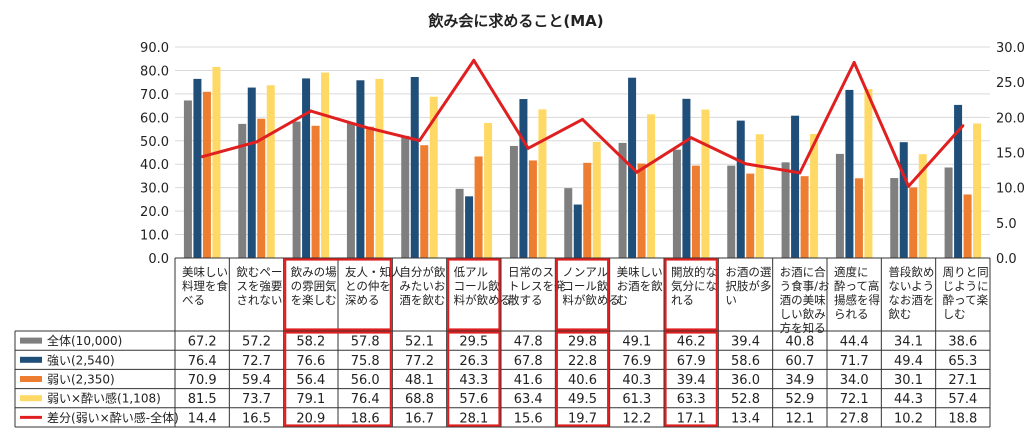  What do you see at coordinates (419, 342) in the screenshot?
I see `table-cell: 52.1` at bounding box center [419, 342].